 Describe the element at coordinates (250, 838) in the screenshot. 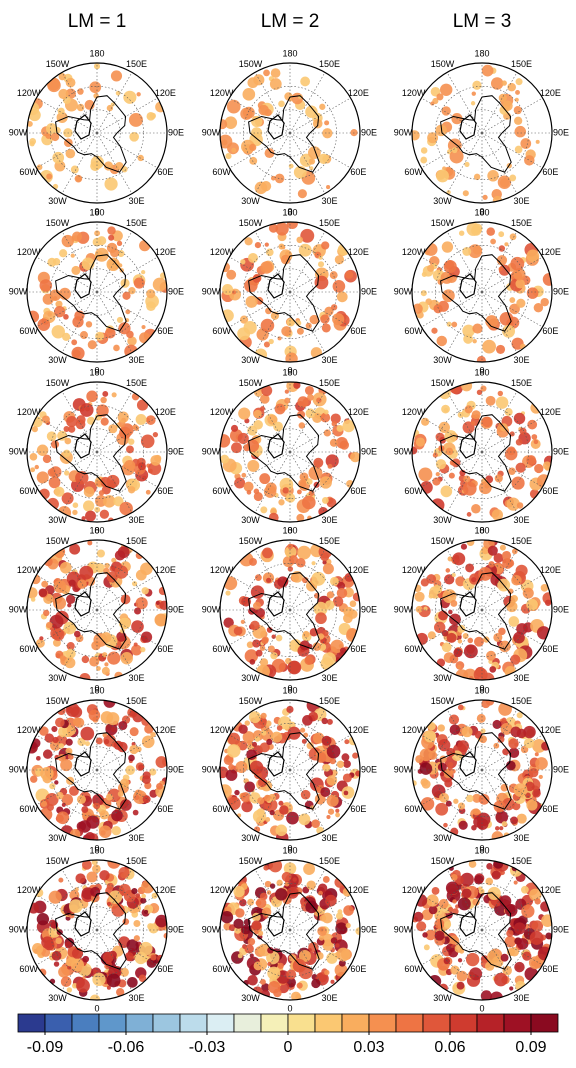

I see `longitude-label: 30W` at that location.